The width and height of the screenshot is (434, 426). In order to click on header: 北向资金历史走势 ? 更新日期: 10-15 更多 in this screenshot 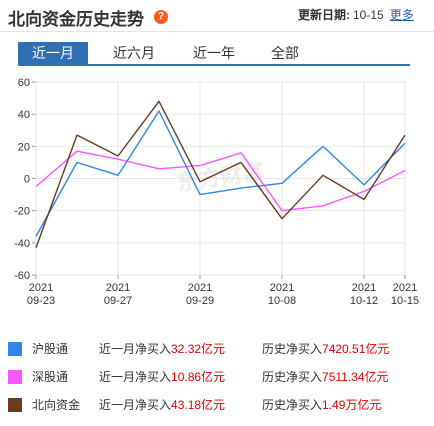, I will do `click(217, 15)`.